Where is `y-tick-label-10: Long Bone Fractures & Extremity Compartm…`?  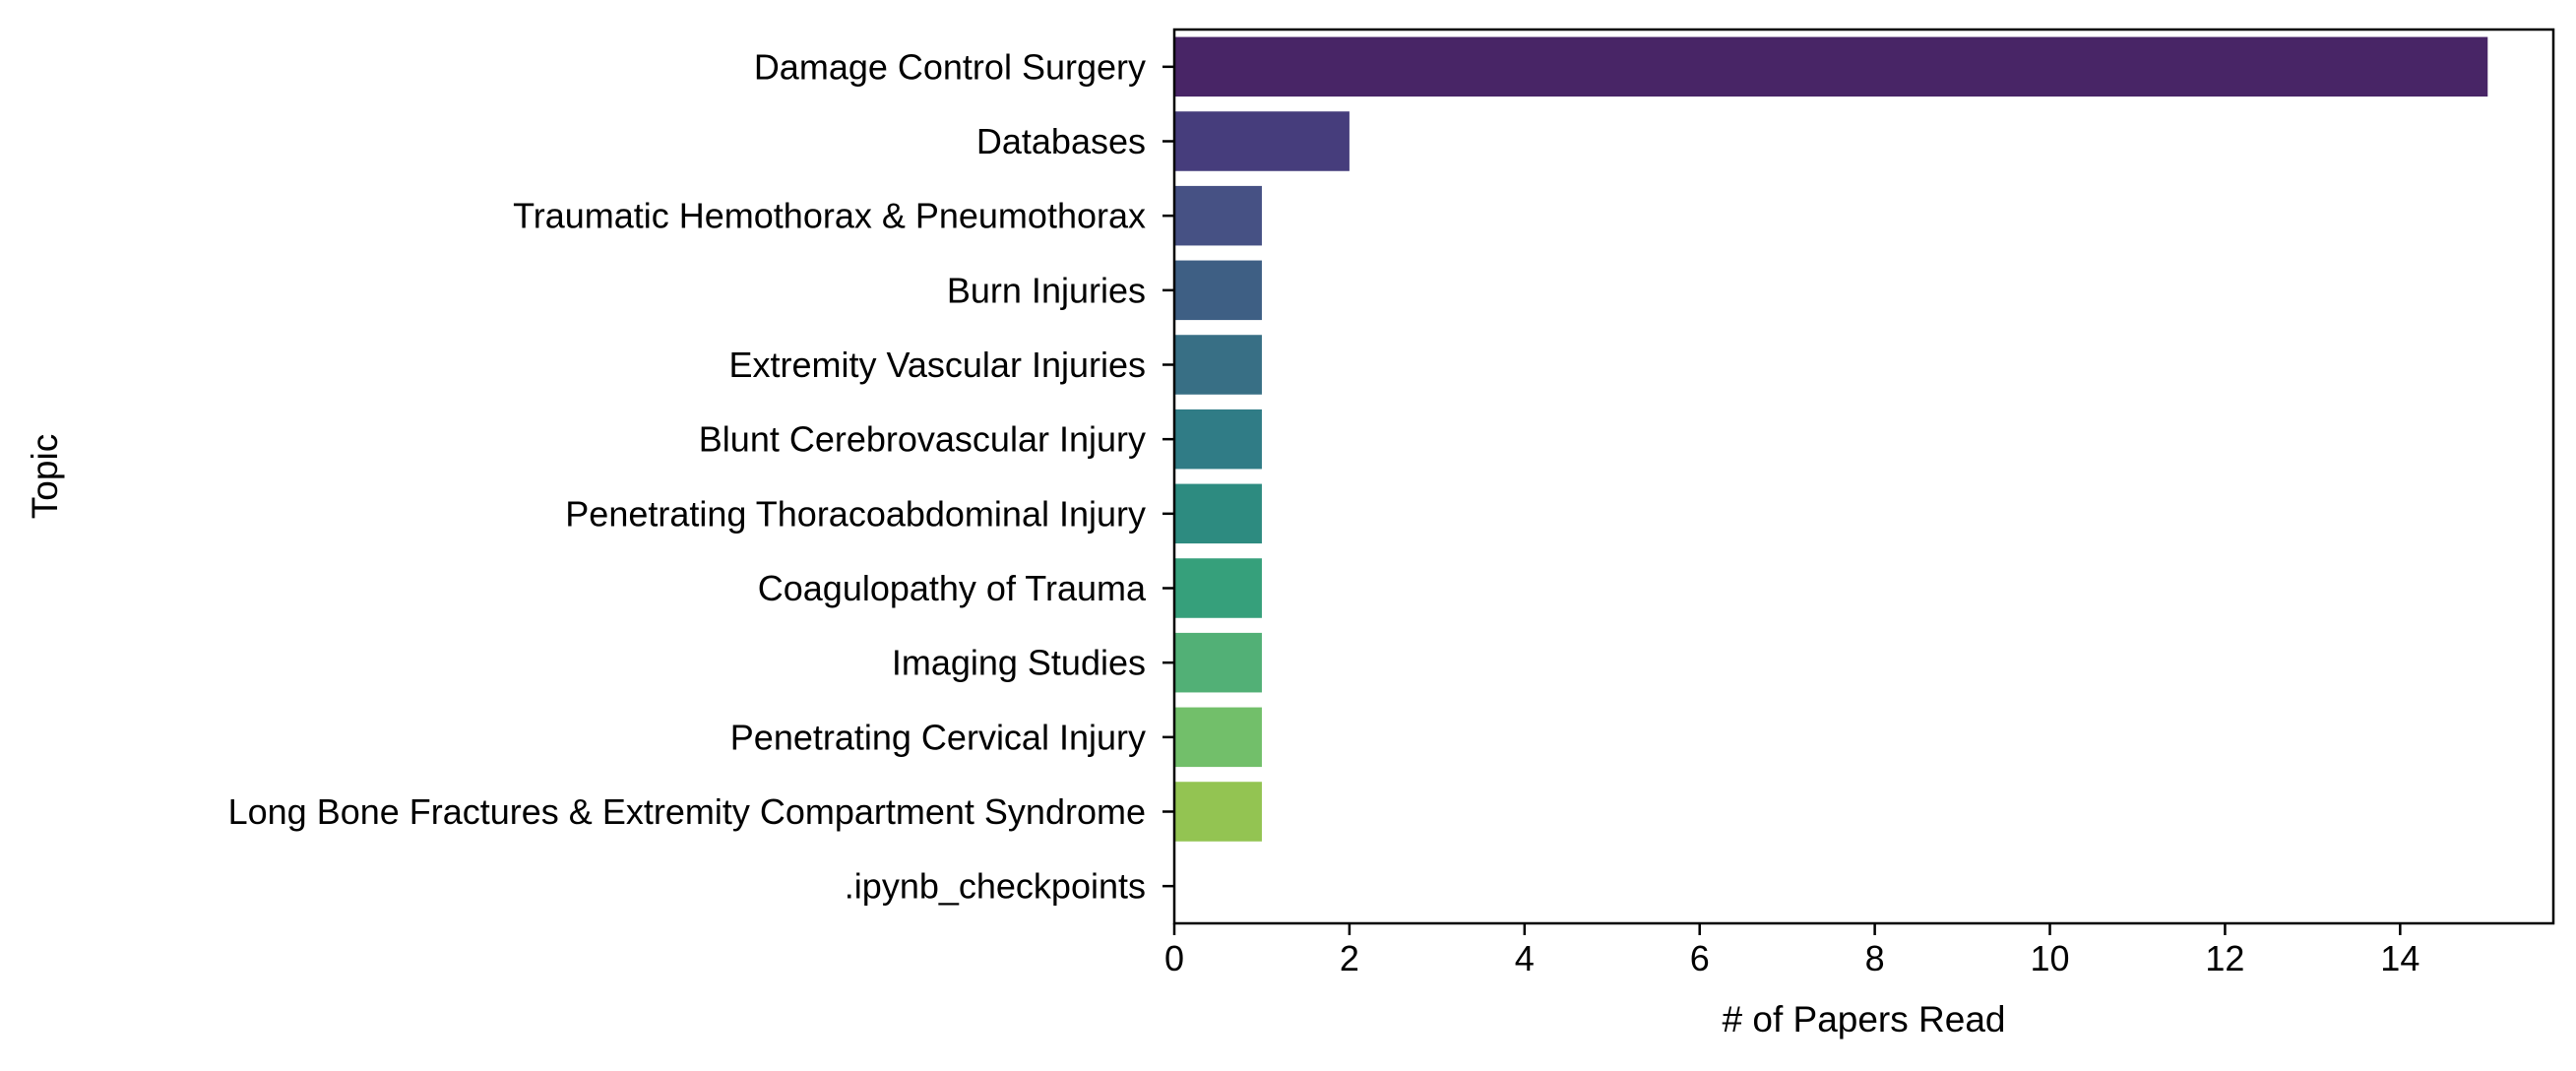
y-tick-label-10: Long Bone Fractures & Extremity Compartm… is located at coordinates (687, 811).